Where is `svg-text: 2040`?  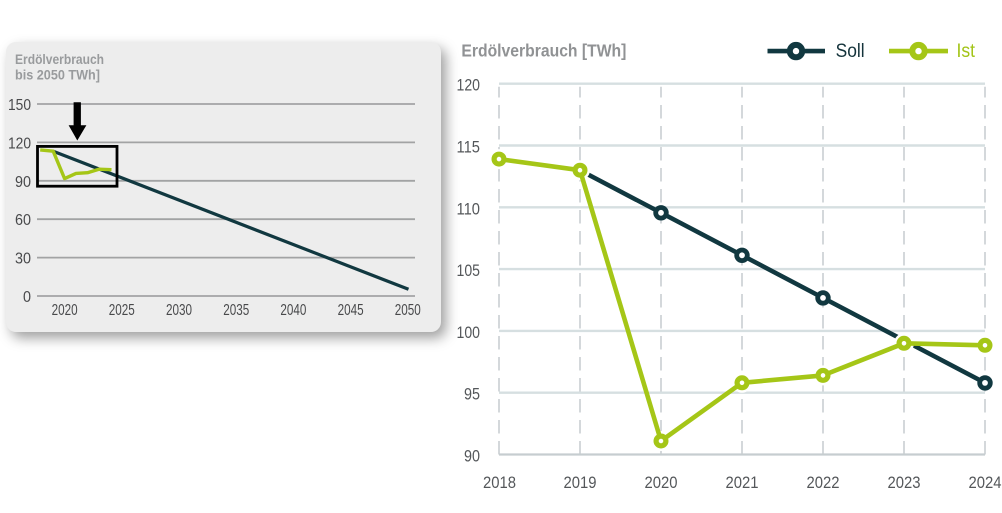 svg-text: 2040 is located at coordinates (293, 310).